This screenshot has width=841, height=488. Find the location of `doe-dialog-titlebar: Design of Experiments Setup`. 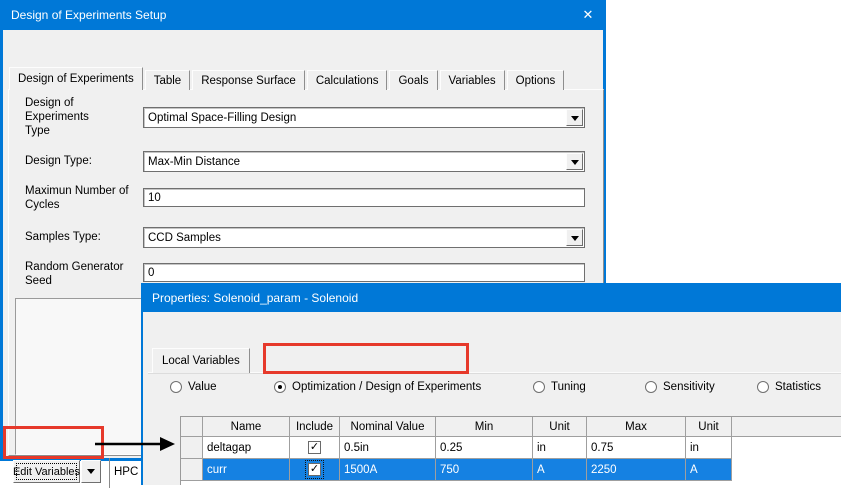

doe-dialog-titlebar: Design of Experiments Setup is located at coordinates (303, 15).